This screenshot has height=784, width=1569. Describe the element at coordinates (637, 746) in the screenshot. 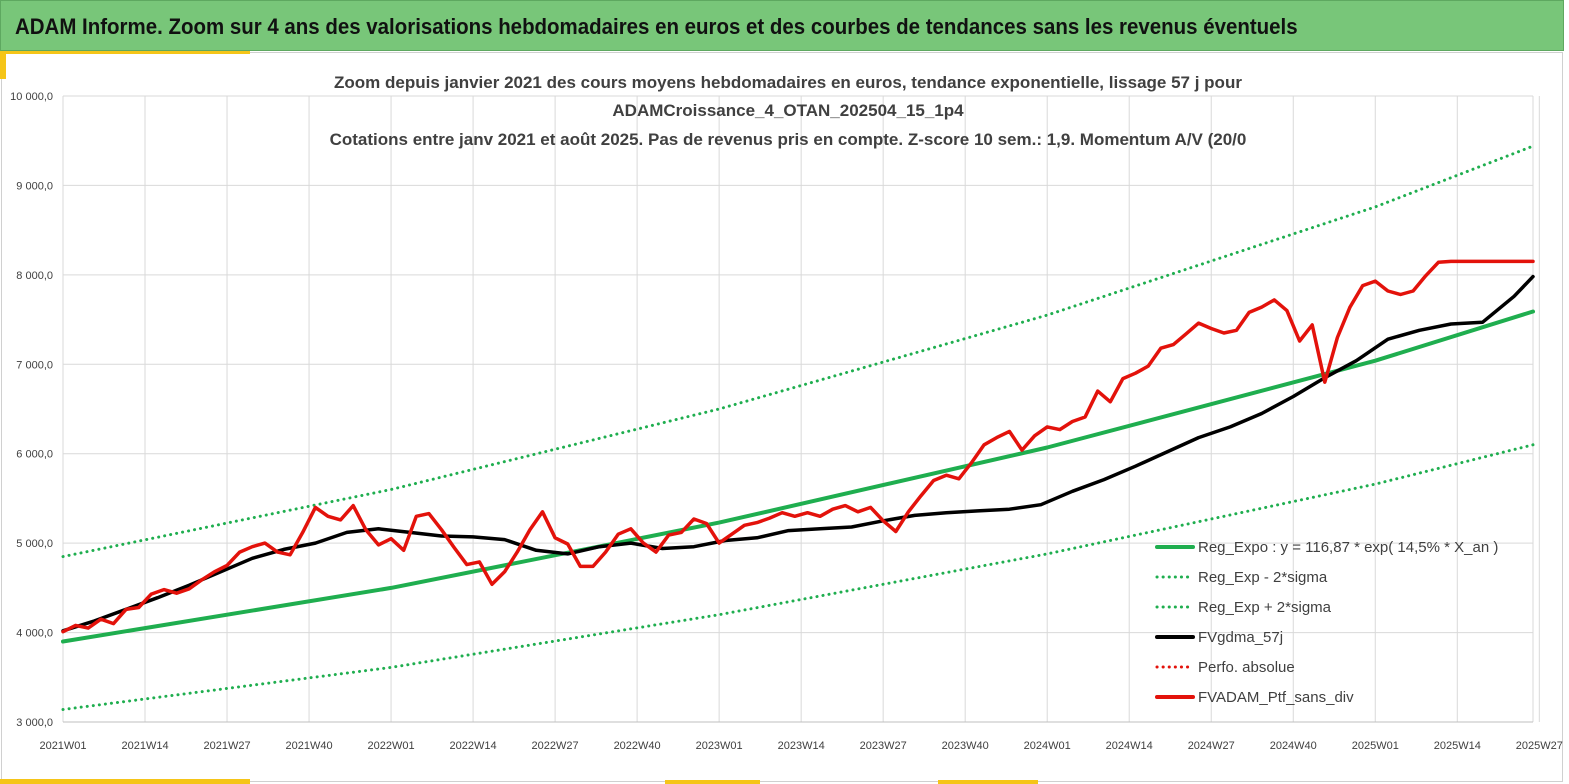

I see `x-tick-label: 2022W40` at that location.